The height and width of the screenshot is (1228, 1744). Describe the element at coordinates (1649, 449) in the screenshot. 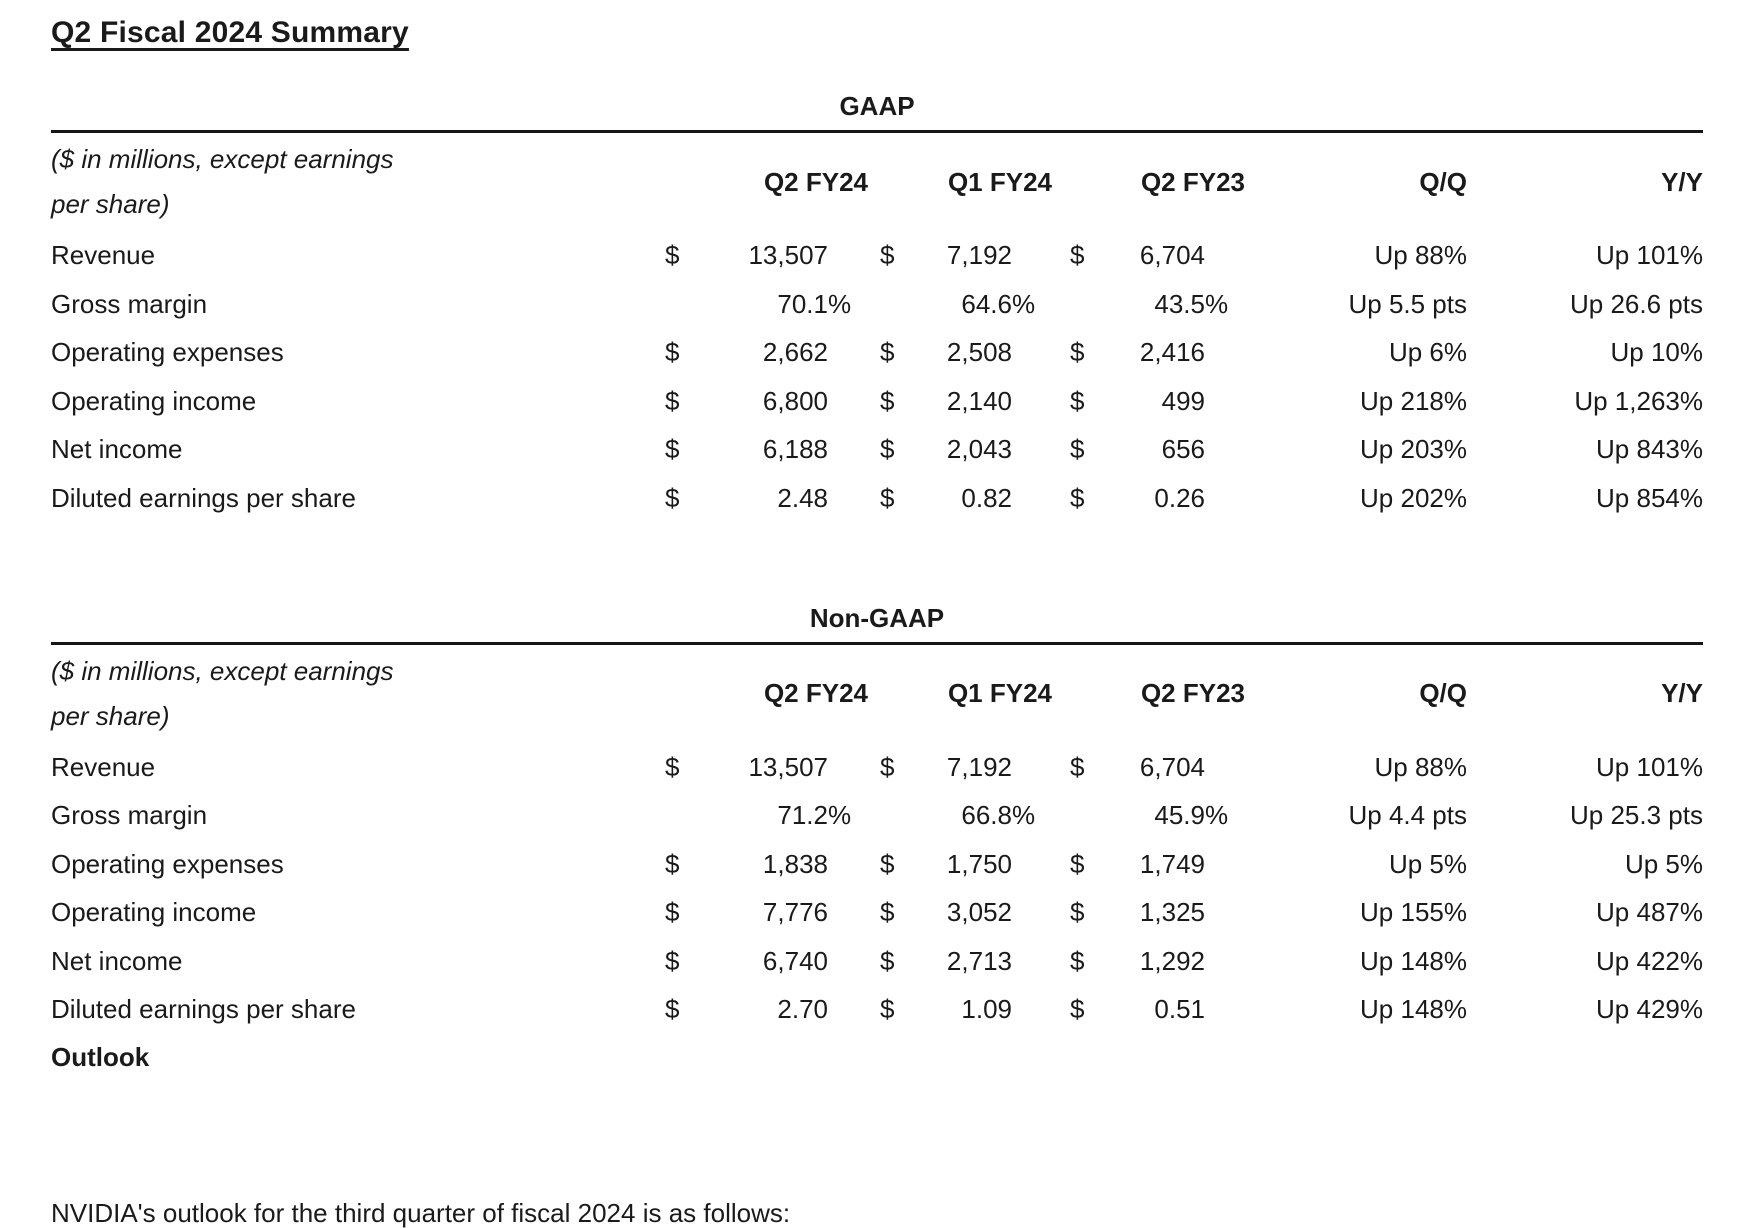

I see `value-yy: Up 843%` at that location.